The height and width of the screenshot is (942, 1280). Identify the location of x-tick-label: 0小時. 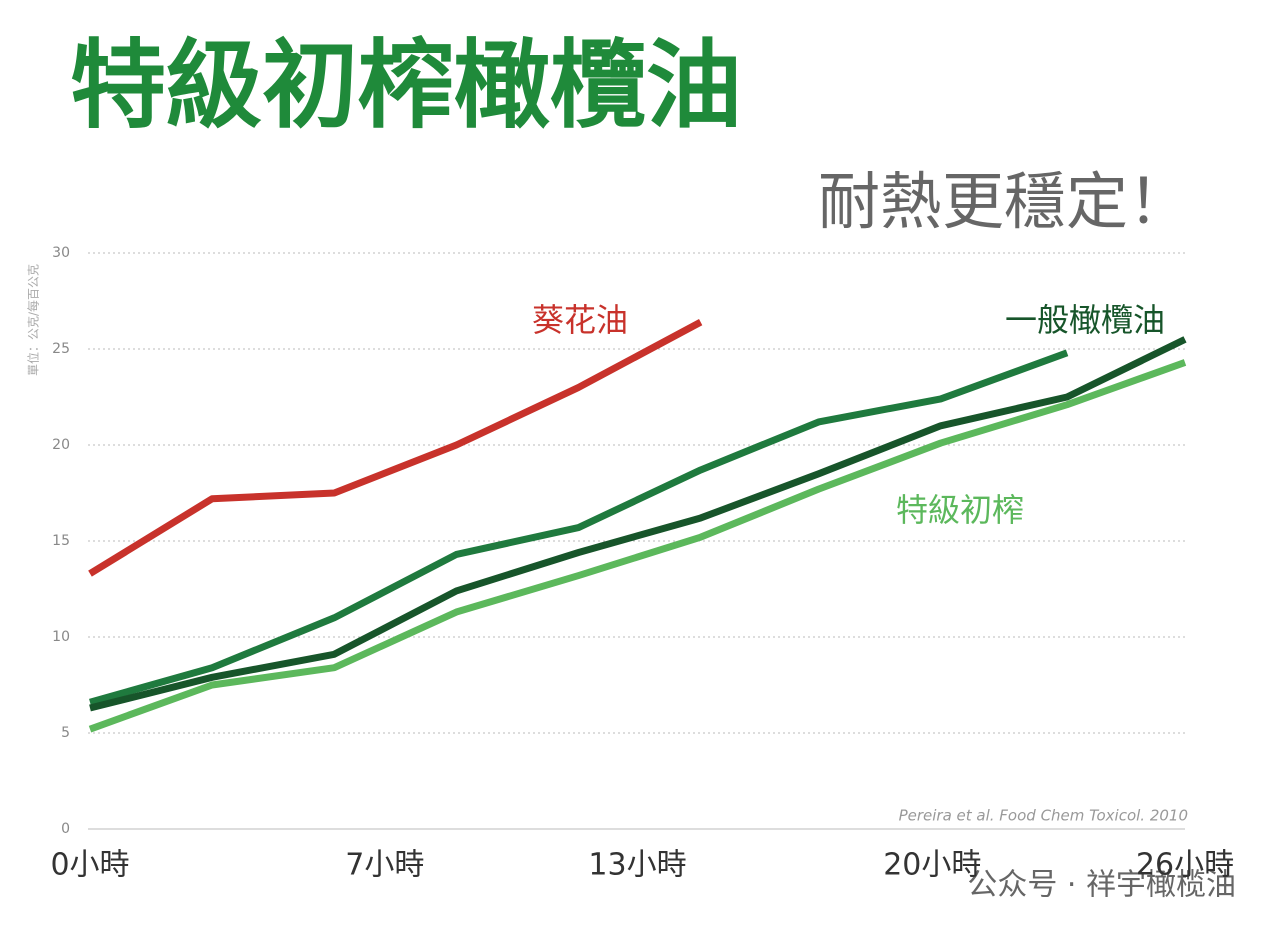
(89, 865).